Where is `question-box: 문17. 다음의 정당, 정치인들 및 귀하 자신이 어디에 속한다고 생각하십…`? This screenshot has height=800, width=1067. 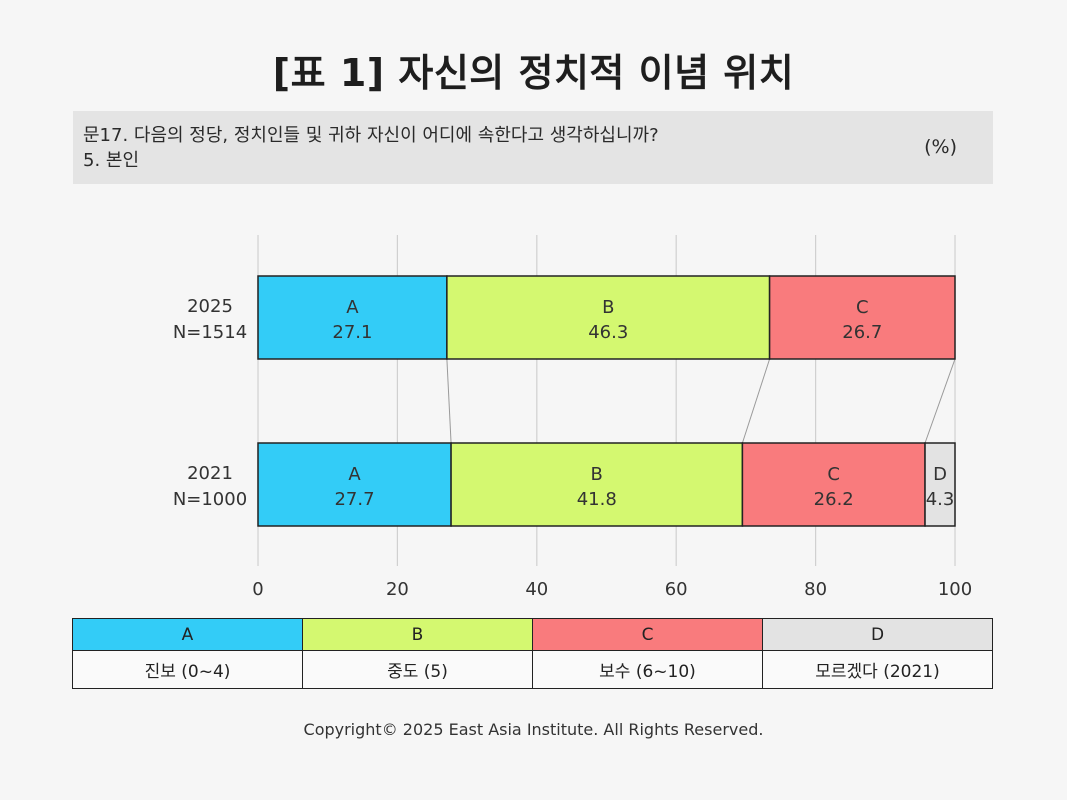 question-box: 문17. 다음의 정당, 정치인들 및 귀하 자신이 어디에 속한다고 생각하십… is located at coordinates (533, 147).